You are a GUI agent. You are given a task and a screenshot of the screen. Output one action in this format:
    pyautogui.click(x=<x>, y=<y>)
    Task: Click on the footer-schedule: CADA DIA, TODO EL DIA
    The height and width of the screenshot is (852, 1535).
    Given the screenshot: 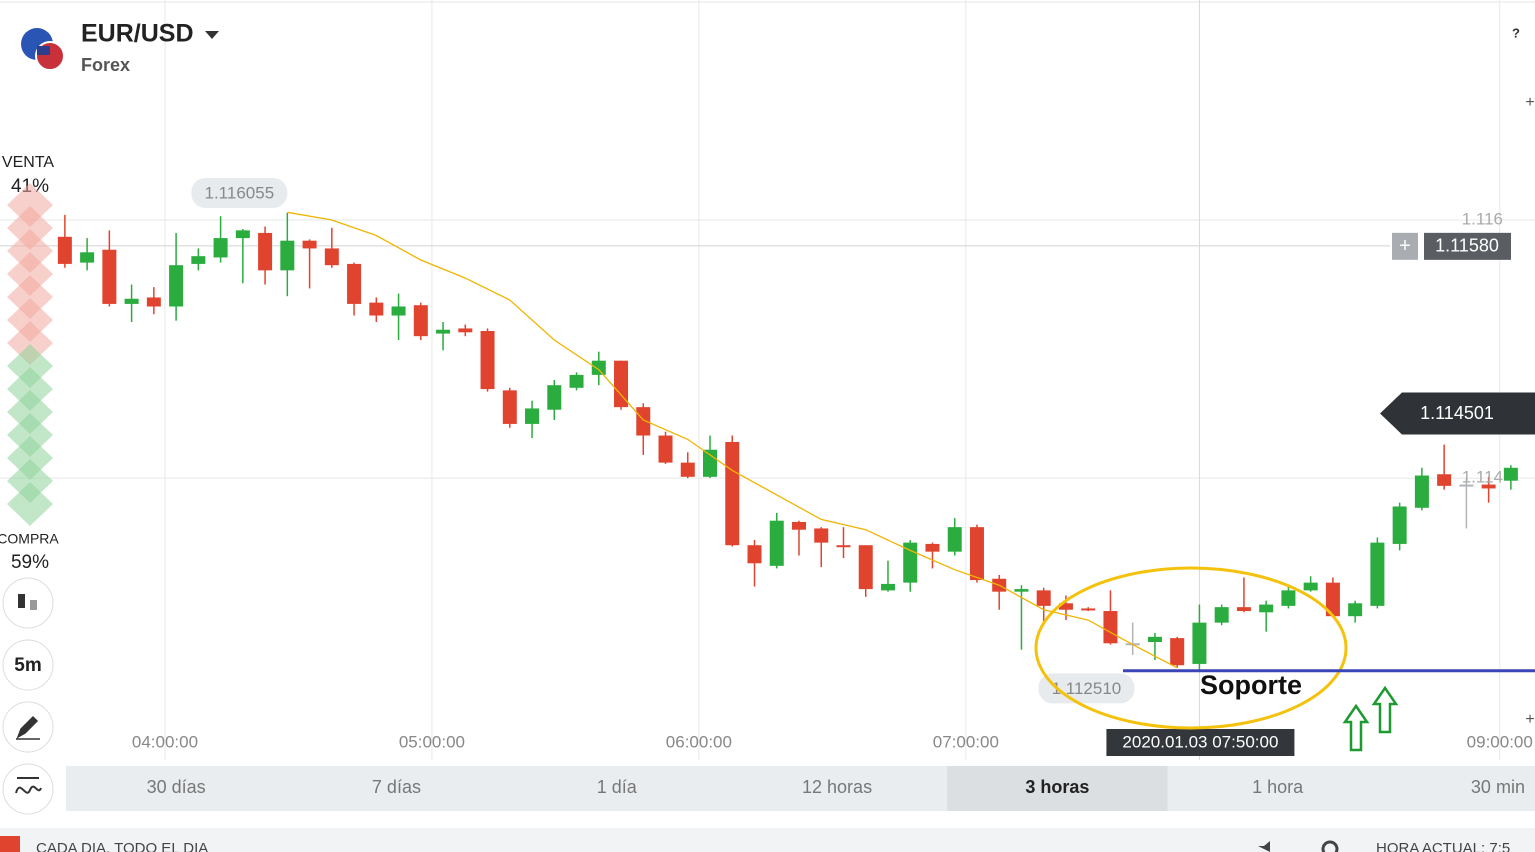 What is the action you would take?
    pyautogui.click(x=122, y=846)
    